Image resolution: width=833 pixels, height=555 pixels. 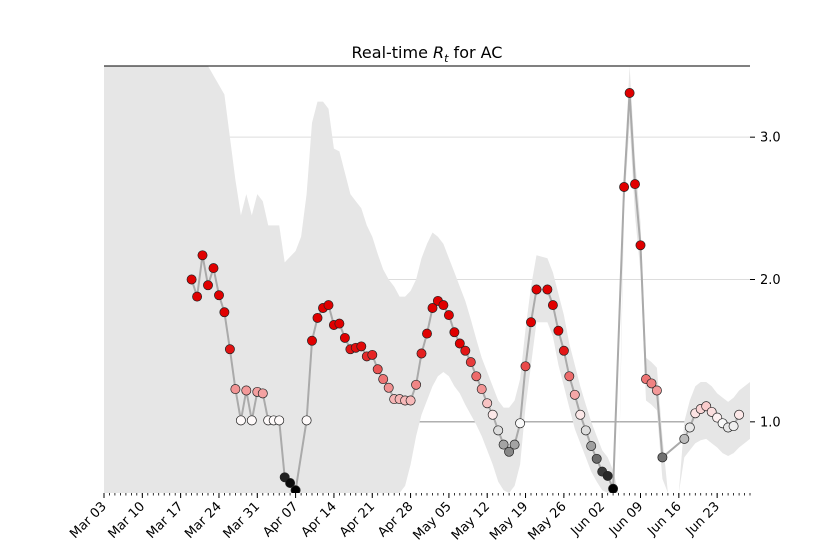 I want to click on y-tick-label: 3.0, so click(x=770, y=138).